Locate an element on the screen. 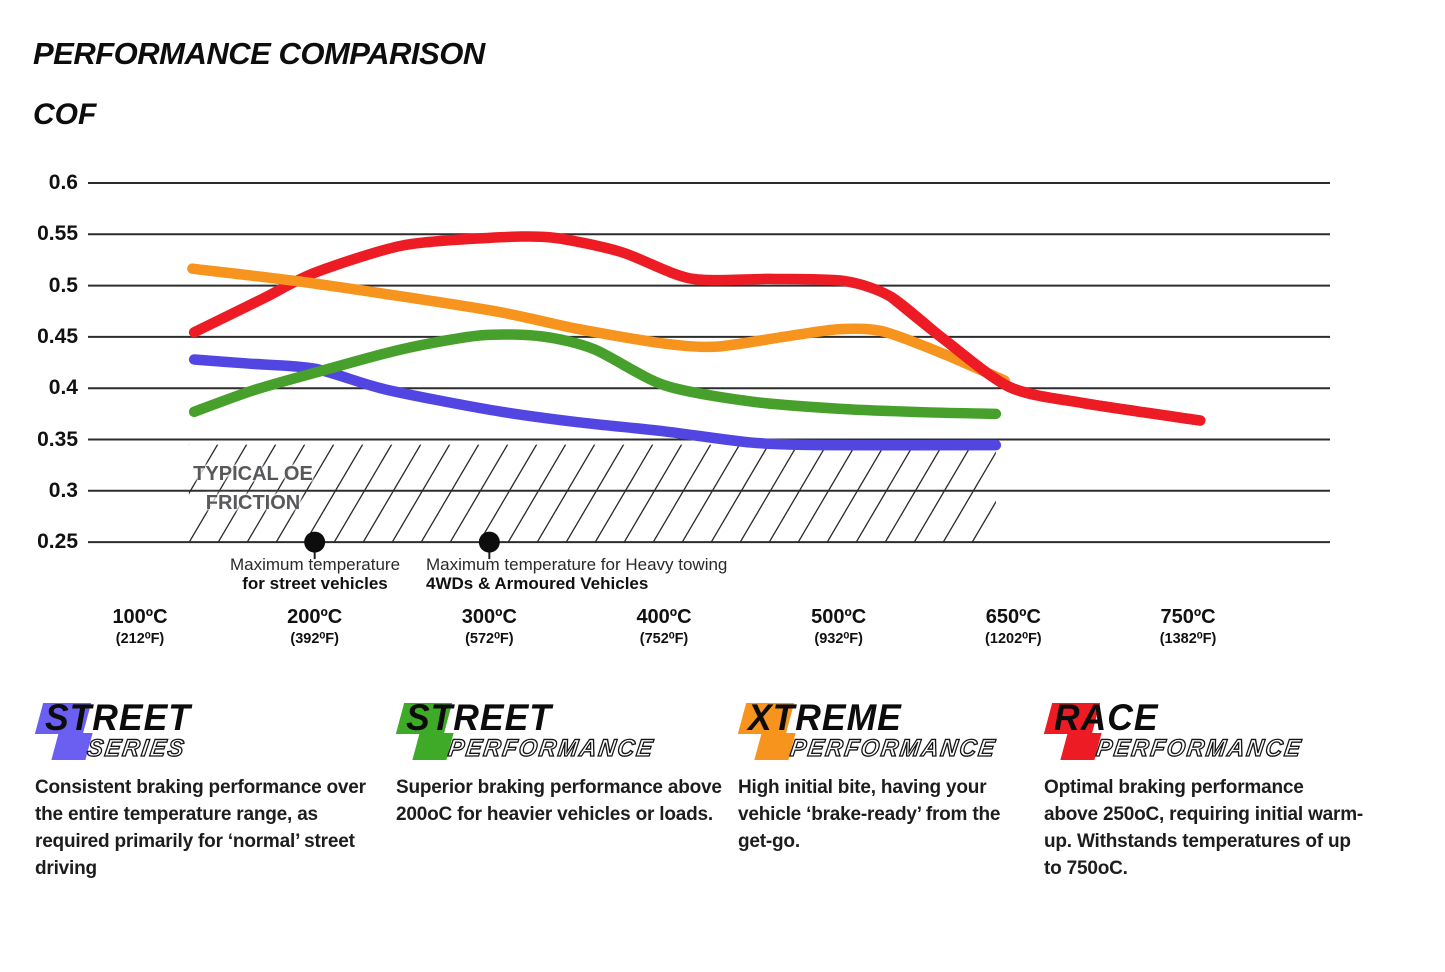  x-tick-celsius: 300ºC is located at coordinates (489, 617).